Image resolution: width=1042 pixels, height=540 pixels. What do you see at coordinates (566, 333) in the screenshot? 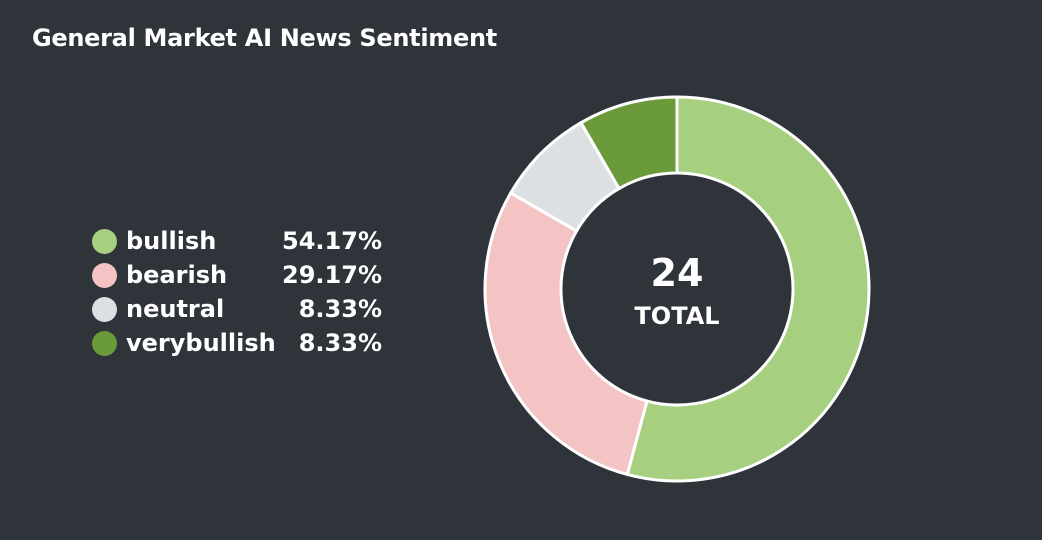
I see `slice-bearish` at bounding box center [566, 333].